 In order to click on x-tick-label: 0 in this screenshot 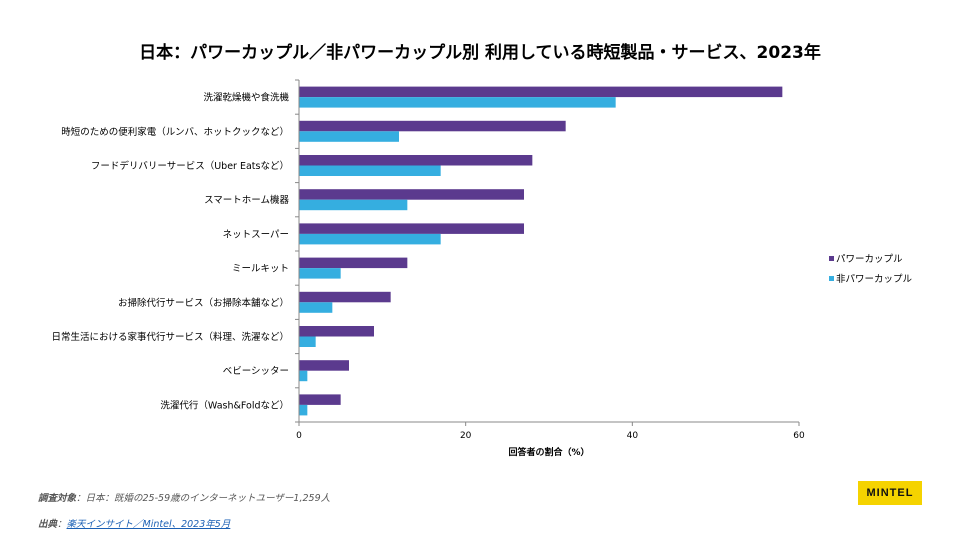, I will do `click(299, 436)`.